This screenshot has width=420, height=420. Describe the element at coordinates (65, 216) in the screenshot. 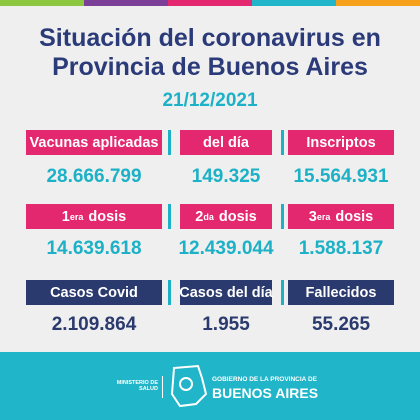

I see `label-number: 1` at that location.